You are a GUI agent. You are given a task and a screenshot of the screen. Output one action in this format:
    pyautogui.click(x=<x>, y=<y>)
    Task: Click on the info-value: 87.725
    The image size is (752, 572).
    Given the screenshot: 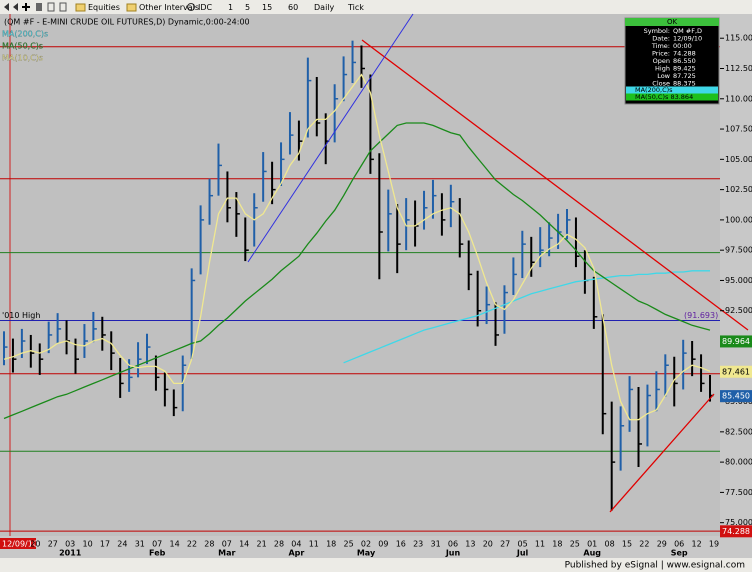 What is the action you would take?
    pyautogui.click(x=684, y=76)
    